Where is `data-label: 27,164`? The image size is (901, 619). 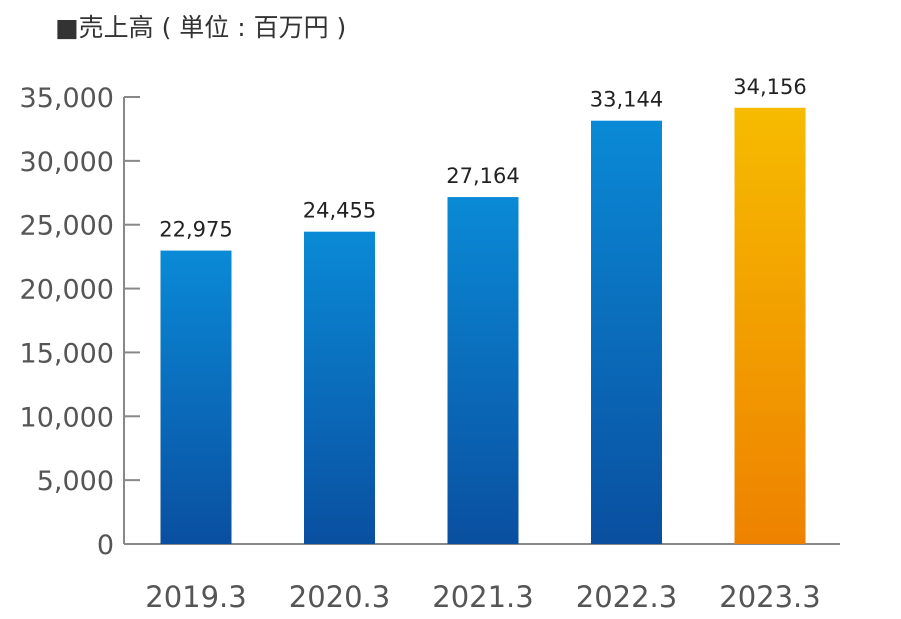
data-label: 27,164 is located at coordinates (482, 176).